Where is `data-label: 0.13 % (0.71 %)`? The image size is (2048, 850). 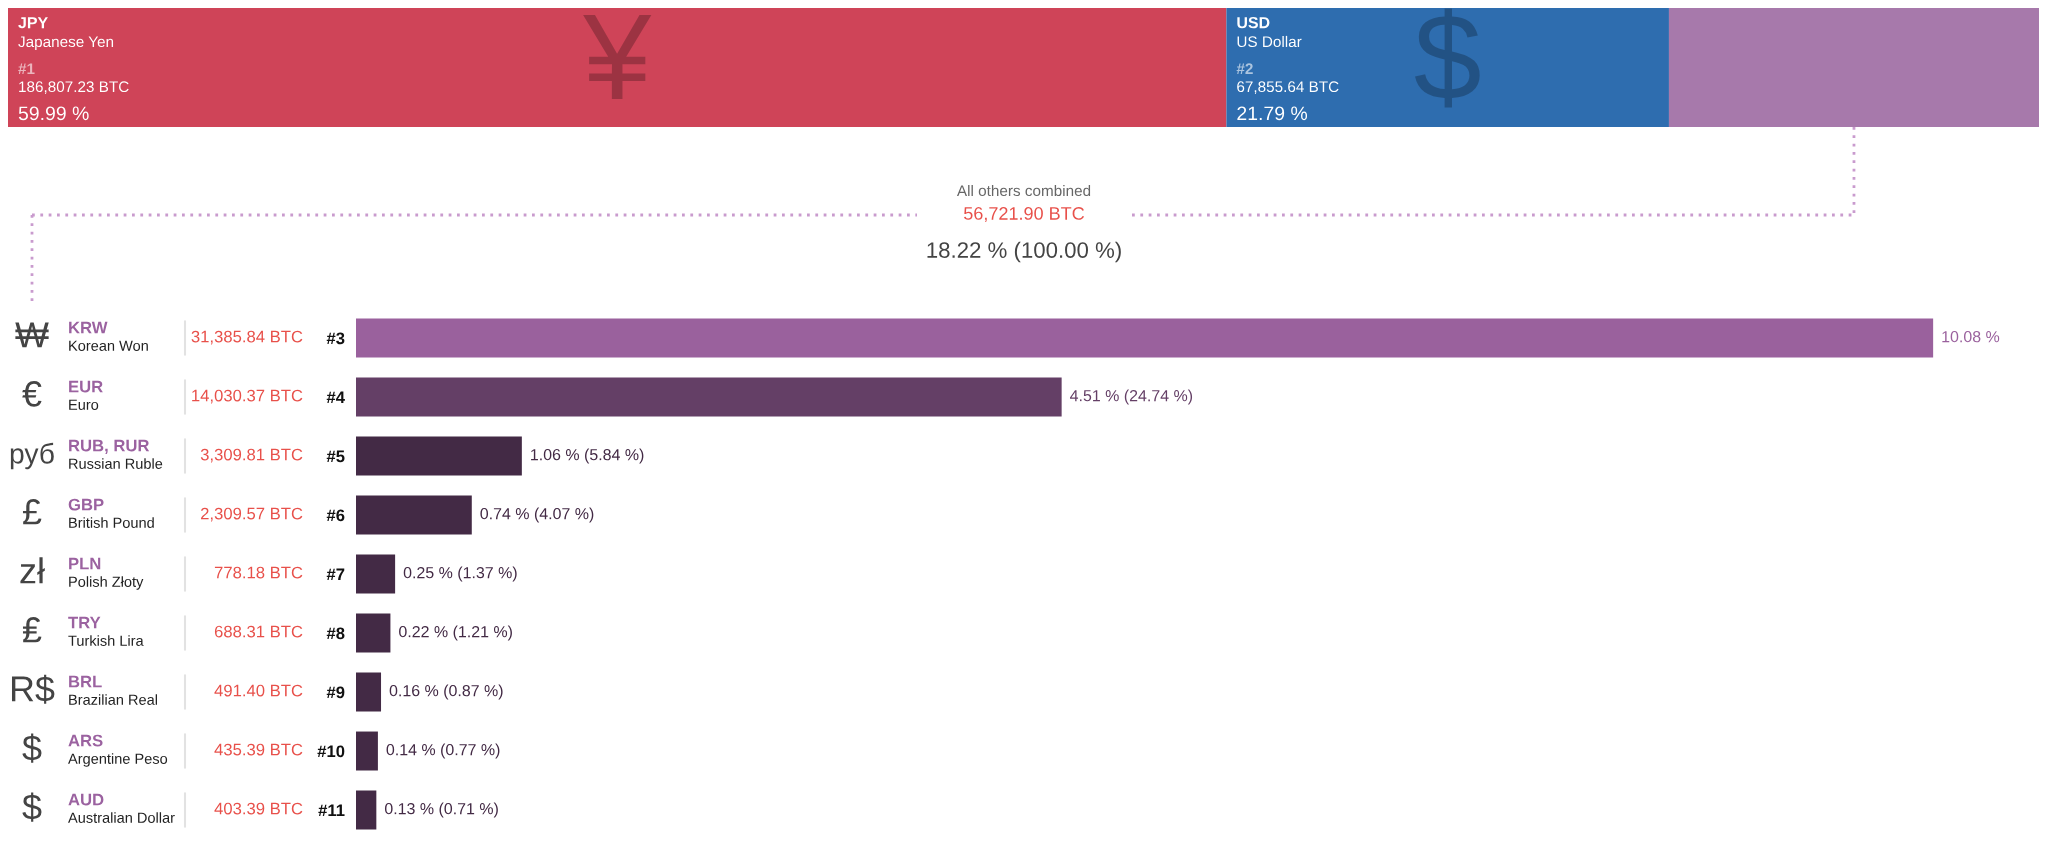
data-label: 0.13 % (0.71 %) is located at coordinates (441, 810).